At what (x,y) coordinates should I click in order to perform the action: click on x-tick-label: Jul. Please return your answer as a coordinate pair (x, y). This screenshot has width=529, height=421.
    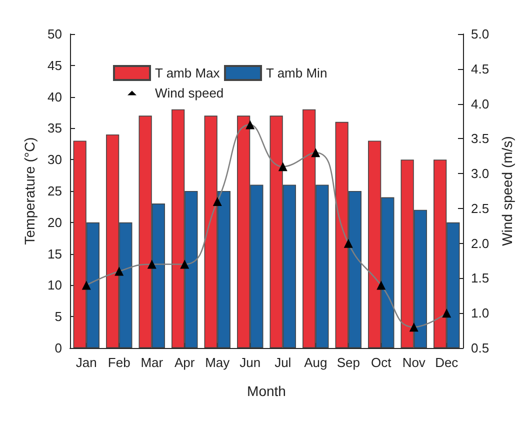
    Looking at the image, I should click on (283, 362).